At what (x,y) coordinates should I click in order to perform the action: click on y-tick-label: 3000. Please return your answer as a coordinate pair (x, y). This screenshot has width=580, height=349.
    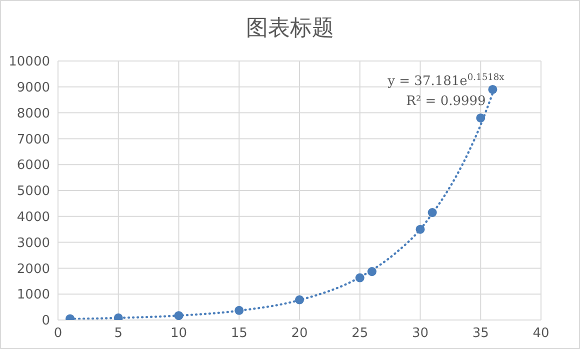
    Looking at the image, I should click on (33, 243).